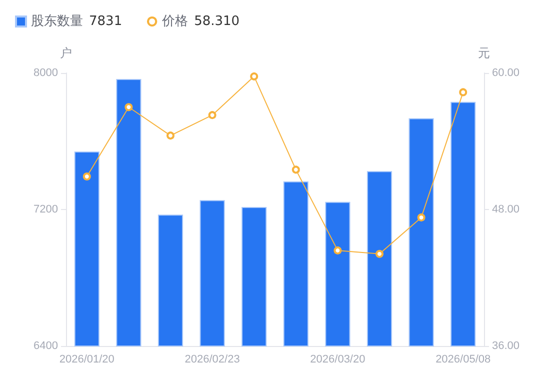  I want to click on x-tick-label: 2026/05/08, so click(463, 360).